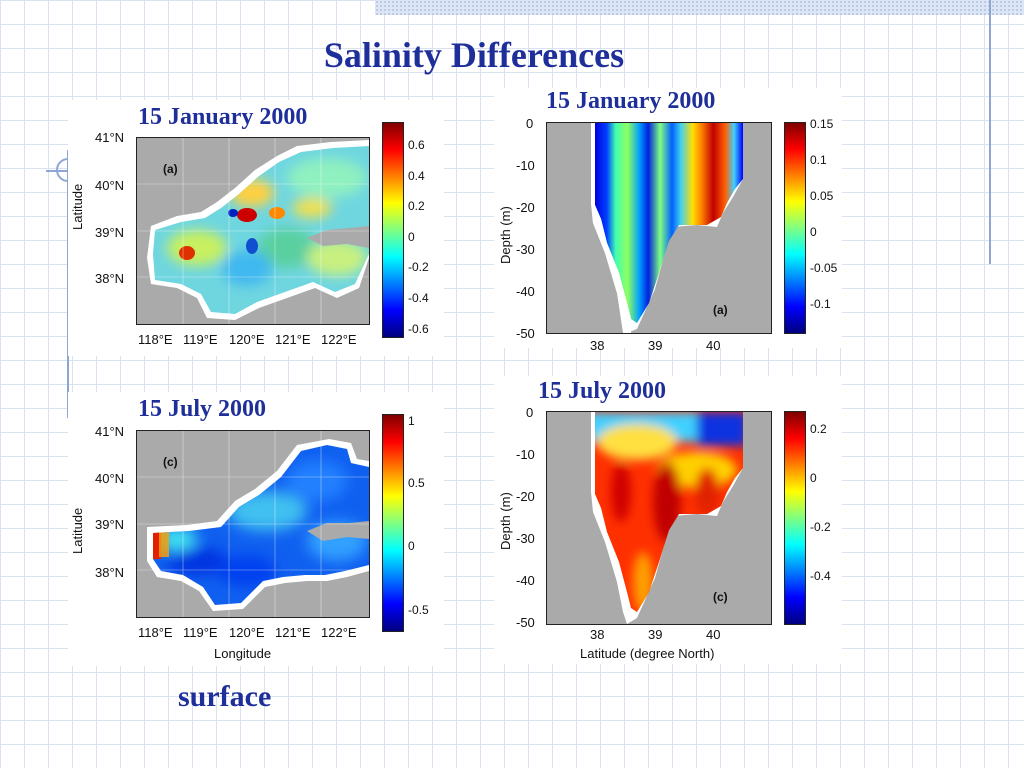  I want to click on surface-label: surface, so click(225, 696).